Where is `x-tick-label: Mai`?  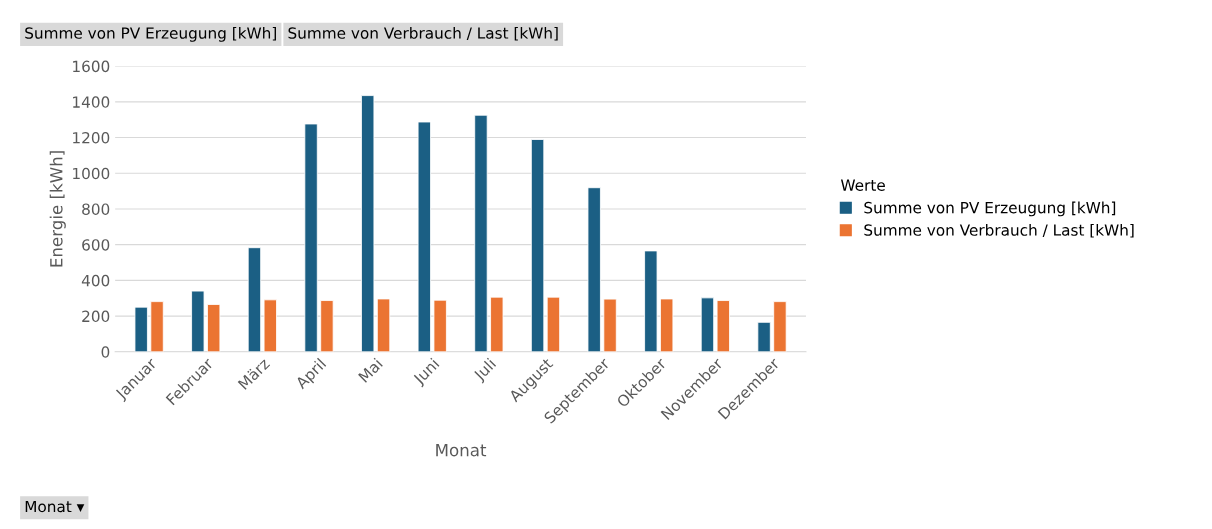 x-tick-label: Mai is located at coordinates (370, 370).